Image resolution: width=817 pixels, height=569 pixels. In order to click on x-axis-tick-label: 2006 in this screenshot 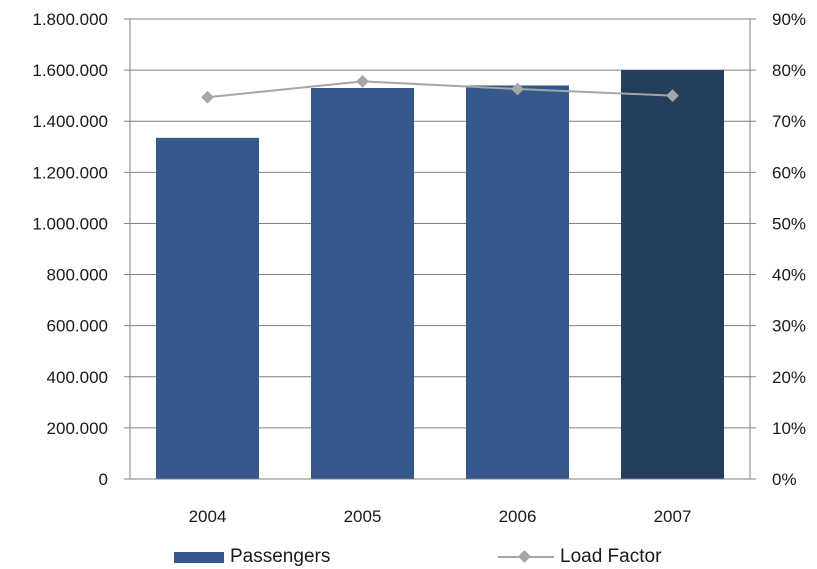, I will do `click(518, 516)`.